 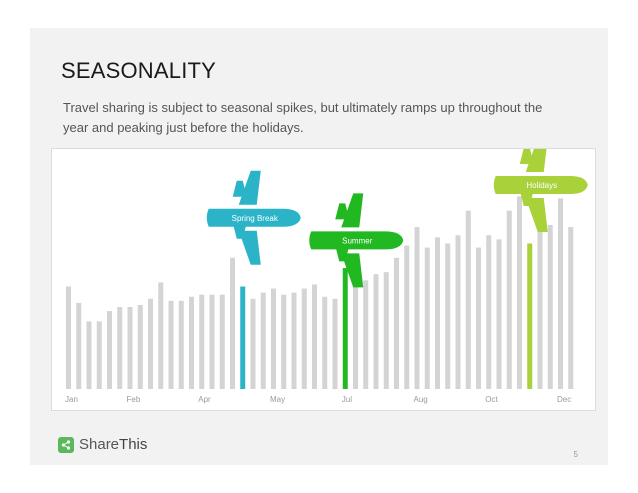 I want to click on annotation-label: Spring Break, so click(x=255, y=218).